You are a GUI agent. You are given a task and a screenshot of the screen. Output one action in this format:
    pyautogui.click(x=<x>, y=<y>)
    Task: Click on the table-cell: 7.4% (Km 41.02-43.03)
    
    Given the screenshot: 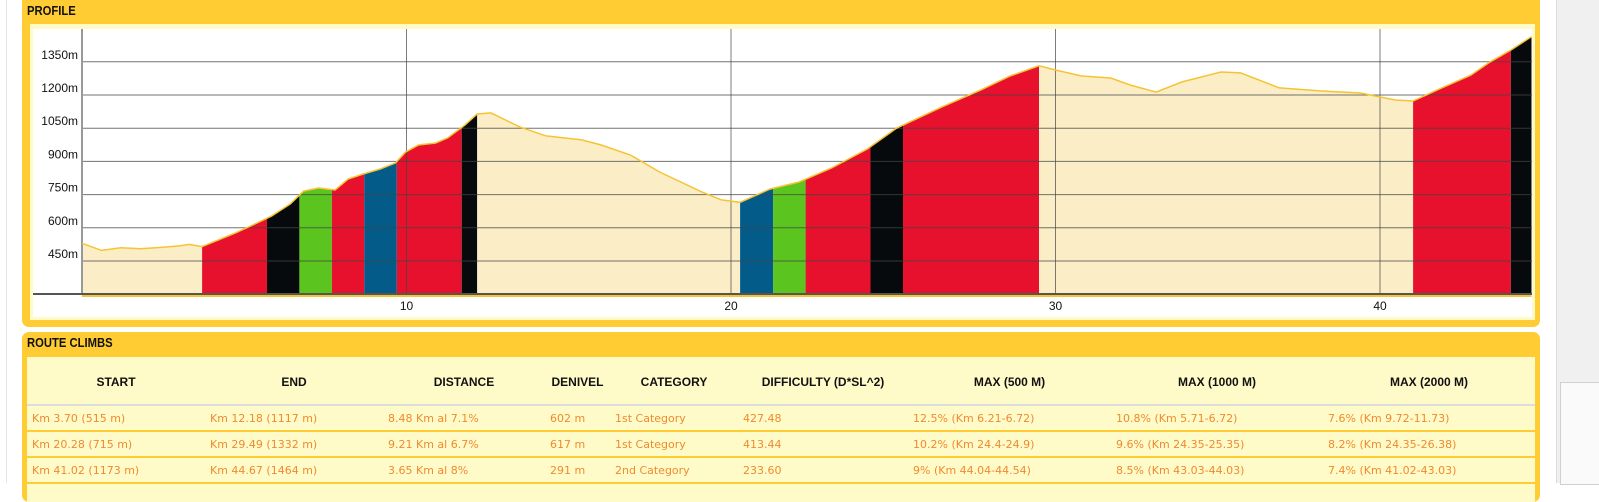 What is the action you would take?
    pyautogui.click(x=1429, y=470)
    